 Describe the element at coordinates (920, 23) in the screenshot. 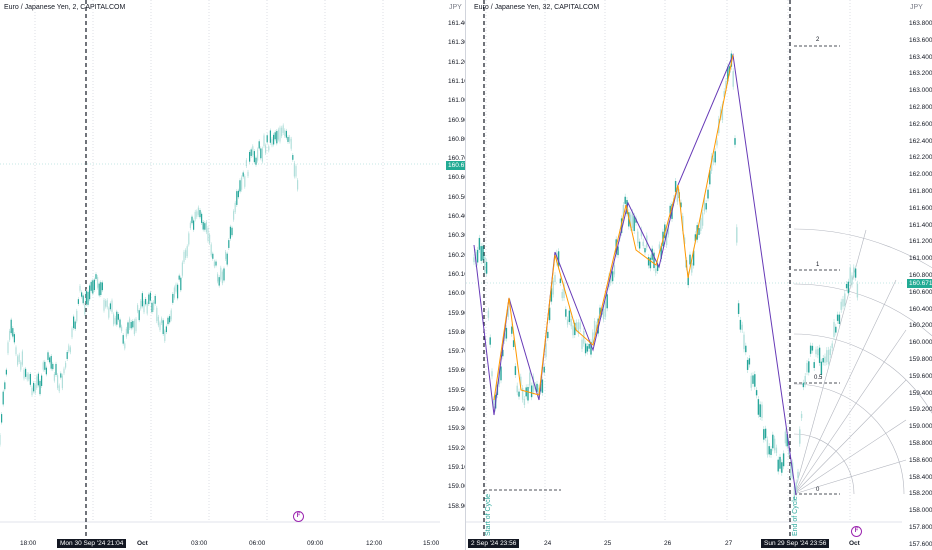

I see `right-price-label: 163.800` at that location.